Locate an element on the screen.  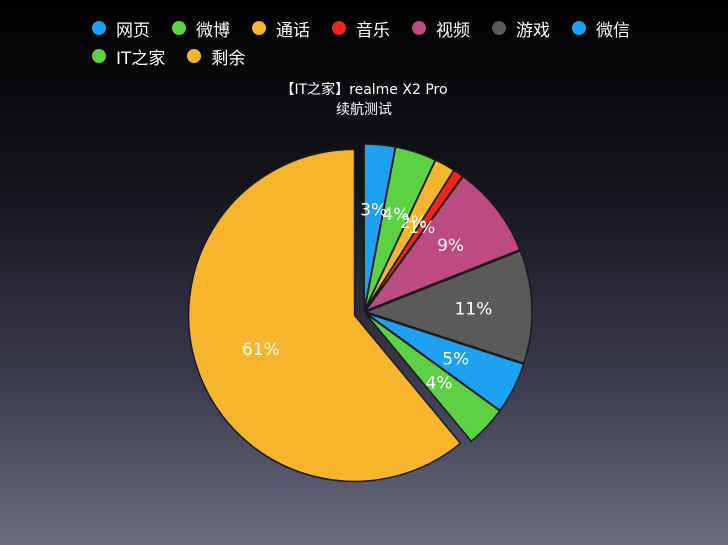
slice-label: 1% is located at coordinates (421, 228).